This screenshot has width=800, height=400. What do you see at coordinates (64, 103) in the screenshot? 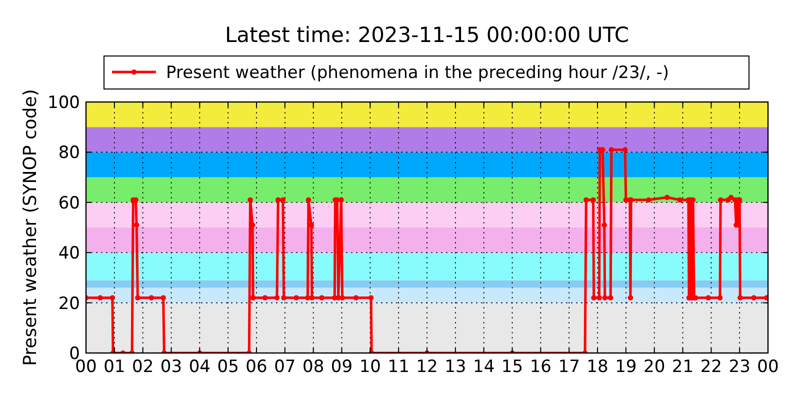
I see `y-tick-label: 100` at bounding box center [64, 103].